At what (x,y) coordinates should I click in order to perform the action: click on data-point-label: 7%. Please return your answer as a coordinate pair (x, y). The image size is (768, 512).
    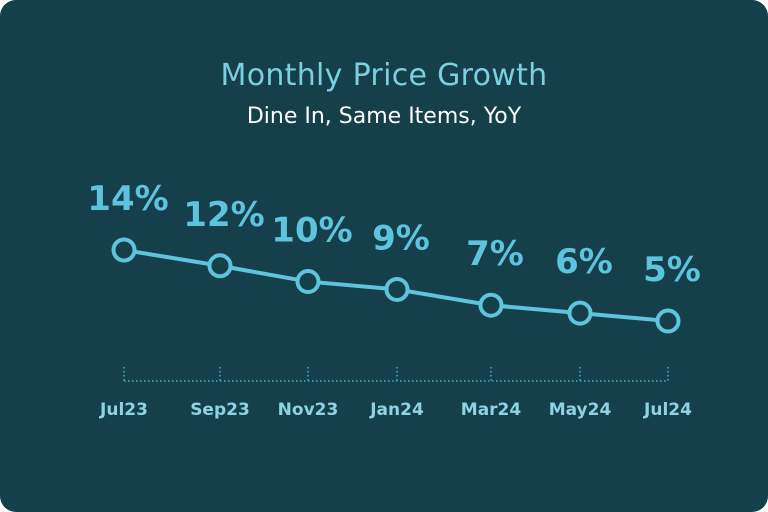
    Looking at the image, I should click on (495, 254).